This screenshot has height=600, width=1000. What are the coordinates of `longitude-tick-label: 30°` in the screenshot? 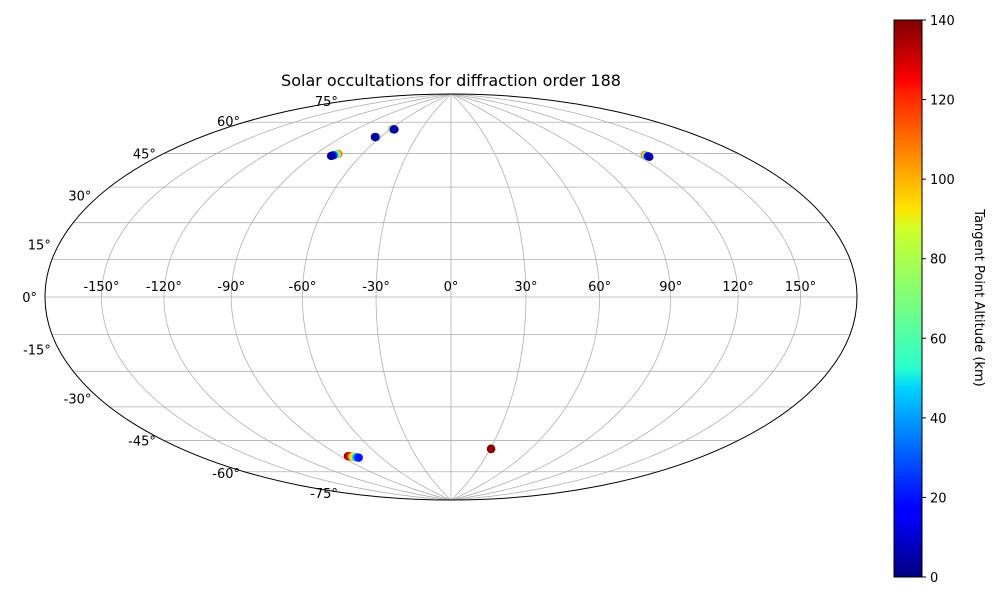 It's located at (525, 287).